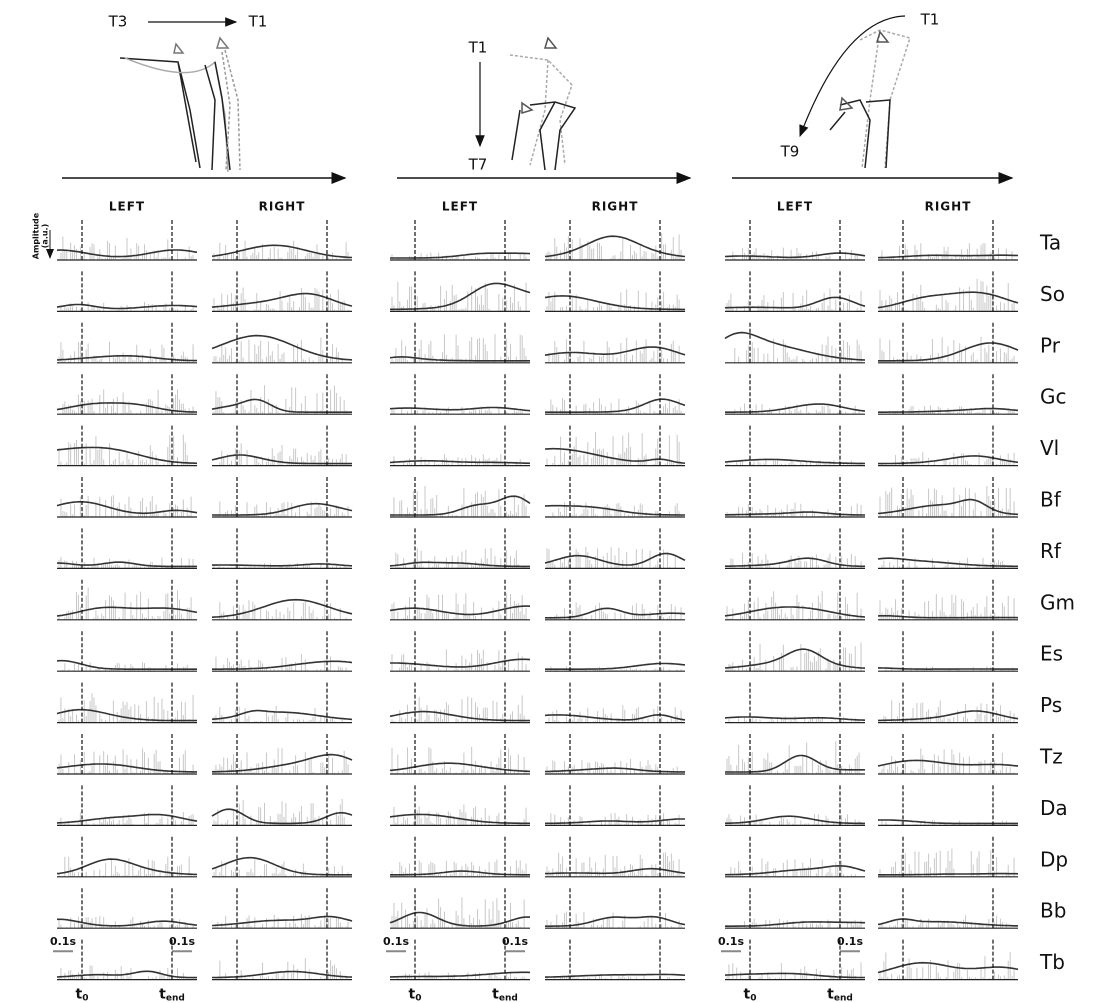 Image resolution: width=1096 pixels, height=1003 pixels. I want to click on muscle-label: Vl, so click(1049, 448).